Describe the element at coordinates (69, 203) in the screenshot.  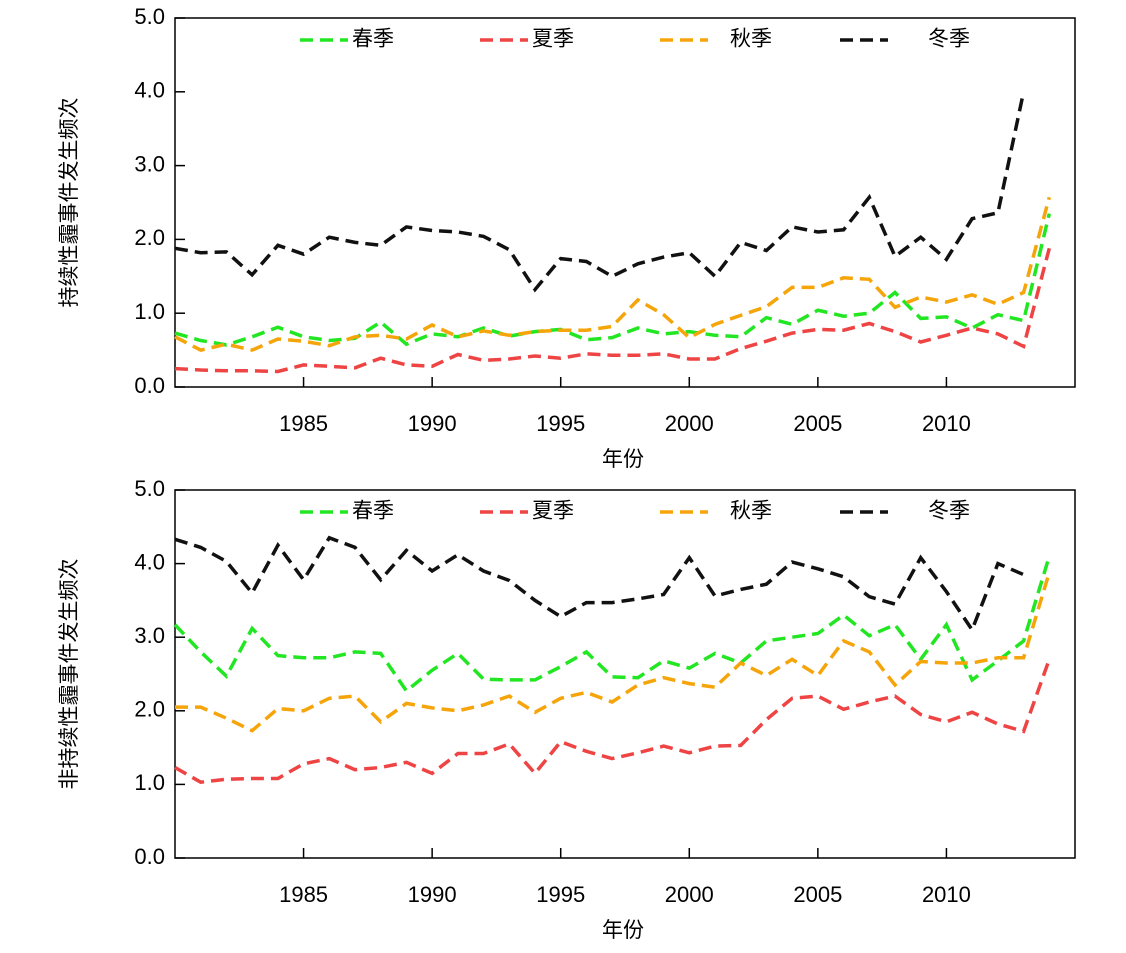
I see `y-axis-label: 持续性霾事件发生频次` at that location.